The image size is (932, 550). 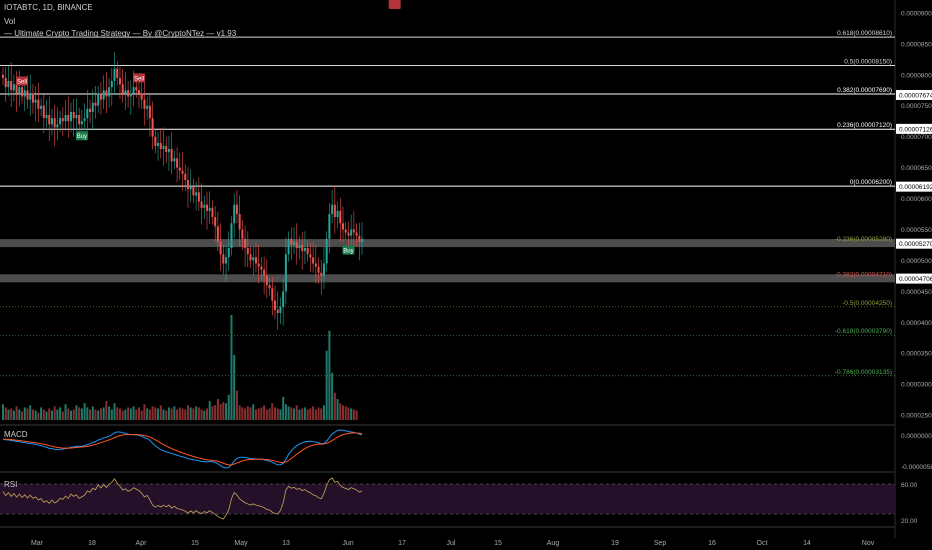 What do you see at coordinates (180, 367) in the screenshot?
I see `volume-bars` at bounding box center [180, 367].